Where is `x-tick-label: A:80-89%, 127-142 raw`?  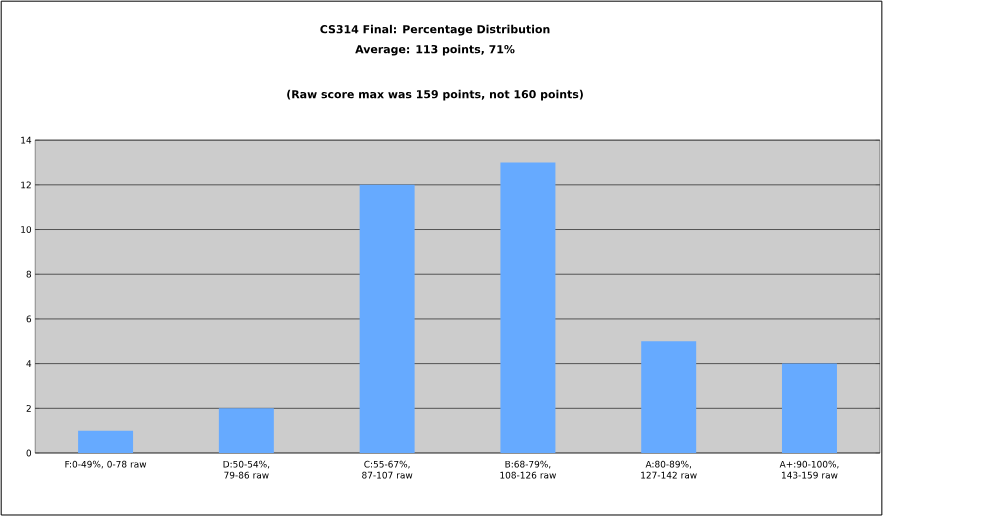 x-tick-label: A:80-89%, 127-142 raw is located at coordinates (669, 469).